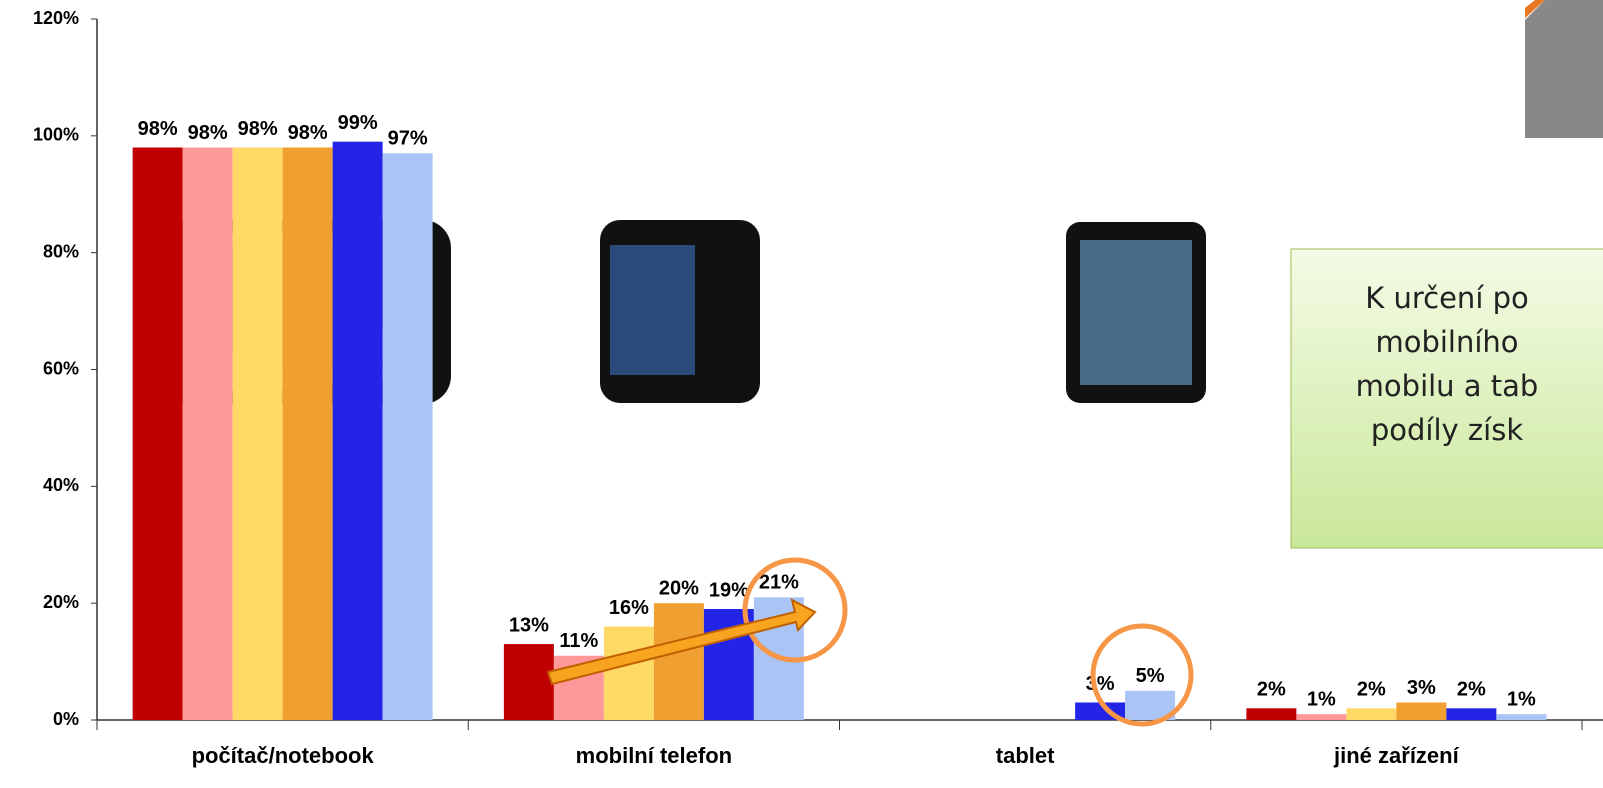 The image size is (1603, 788). What do you see at coordinates (358, 123) in the screenshot?
I see `data-label: 99%` at bounding box center [358, 123].